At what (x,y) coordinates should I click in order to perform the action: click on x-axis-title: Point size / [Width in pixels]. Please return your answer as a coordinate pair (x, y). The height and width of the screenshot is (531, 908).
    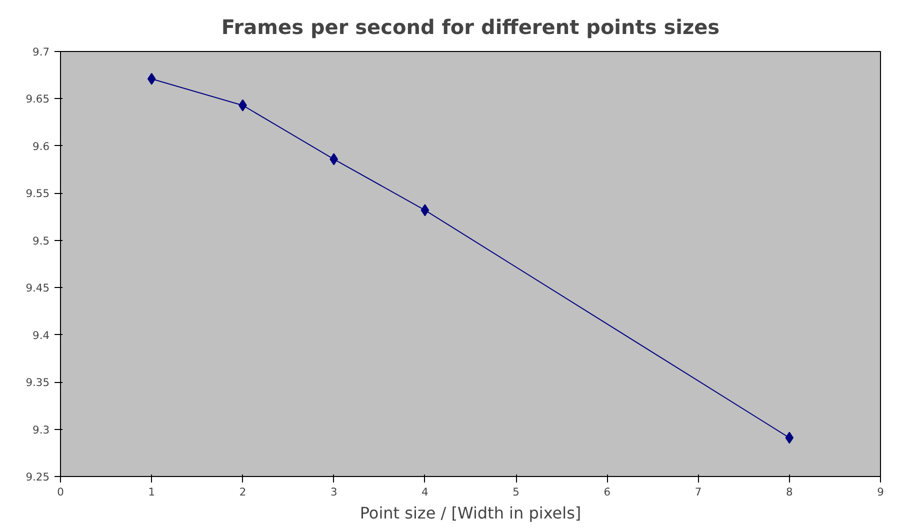
    Looking at the image, I should click on (471, 513).